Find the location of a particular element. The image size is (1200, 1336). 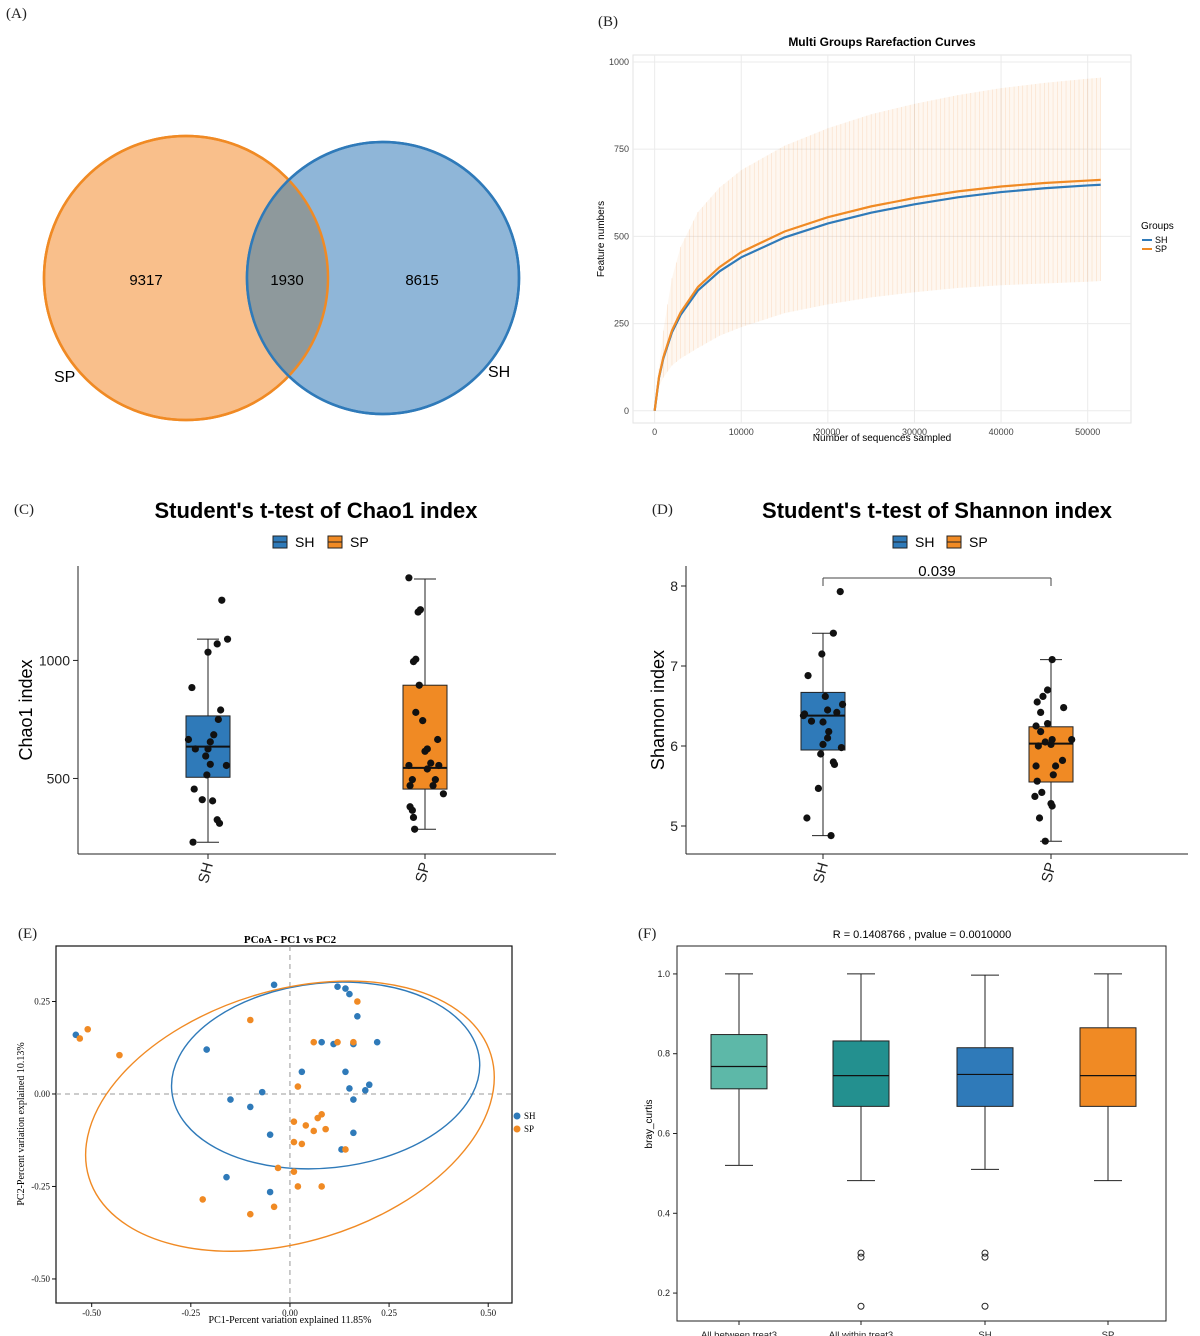

p-value-annotation: 0.039 is located at coordinates (937, 571).